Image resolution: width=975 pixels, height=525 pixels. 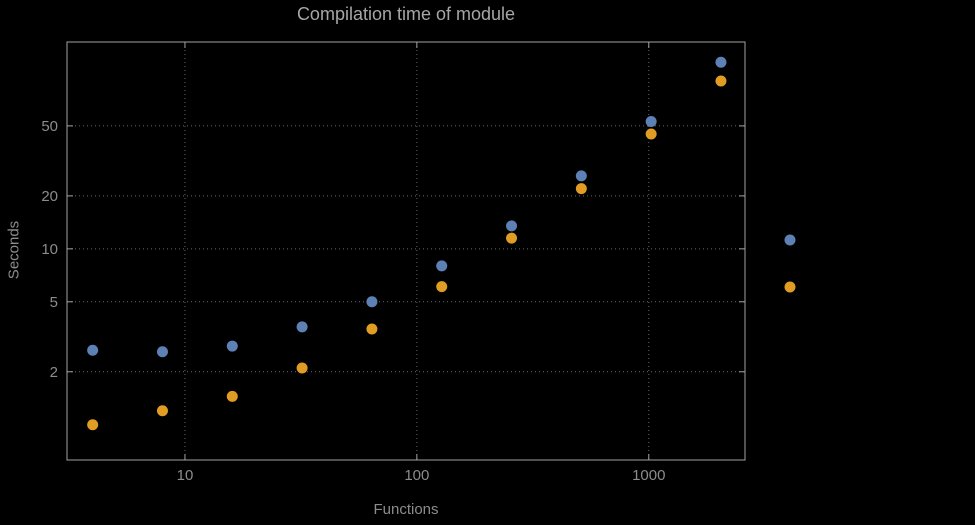 What do you see at coordinates (406, 509) in the screenshot?
I see `x-axis-label: Functions` at bounding box center [406, 509].